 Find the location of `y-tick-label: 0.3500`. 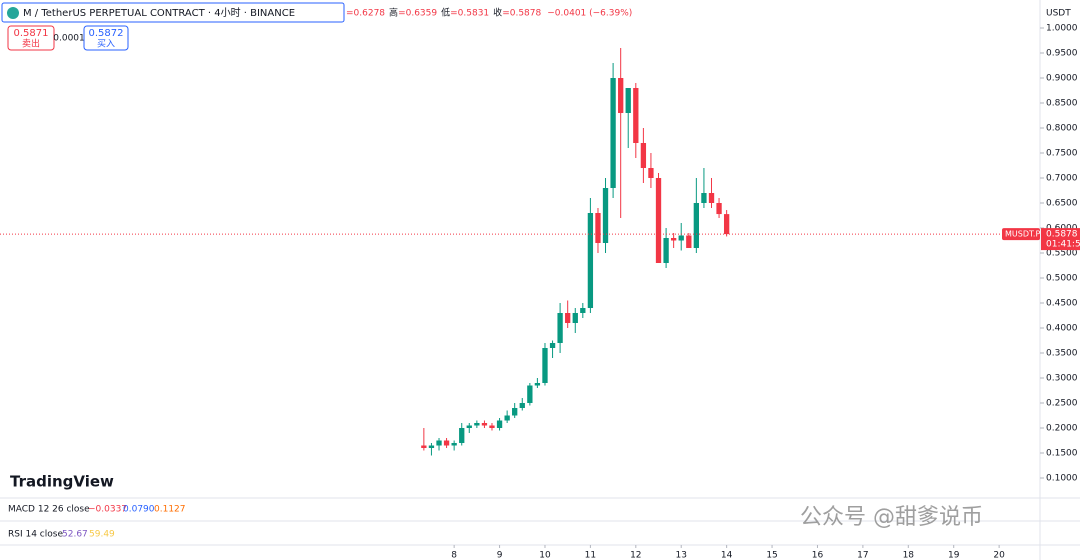

y-tick-label: 0.3500 is located at coordinates (1062, 354).